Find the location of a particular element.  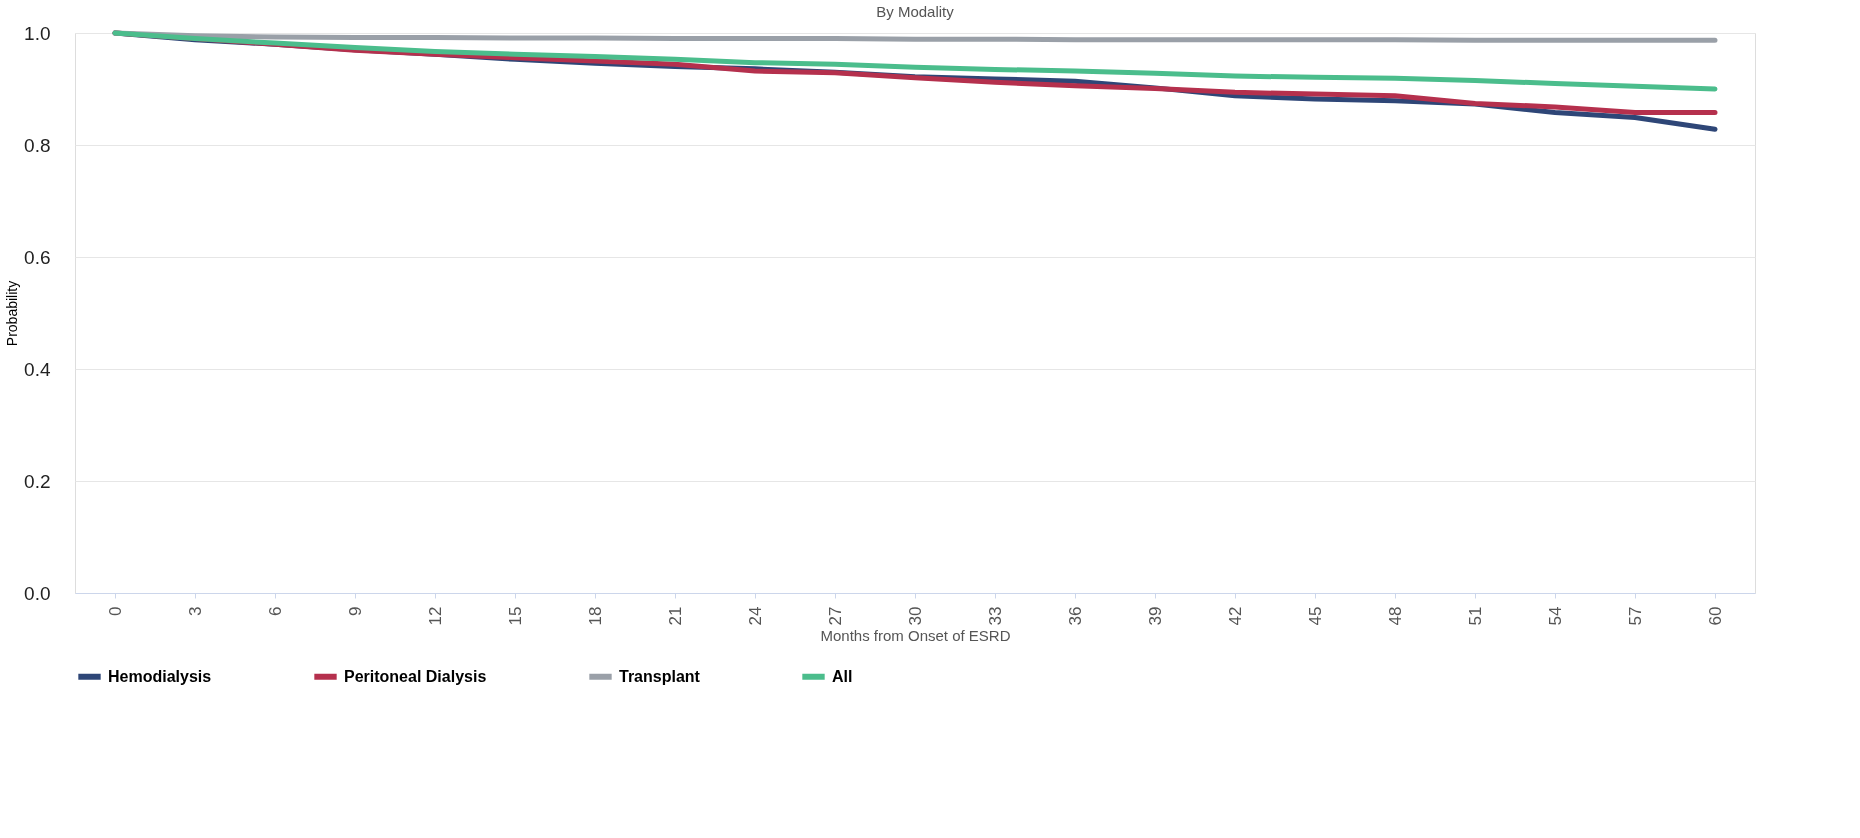

x-tick-label: 51 is located at coordinates (1475, 616).